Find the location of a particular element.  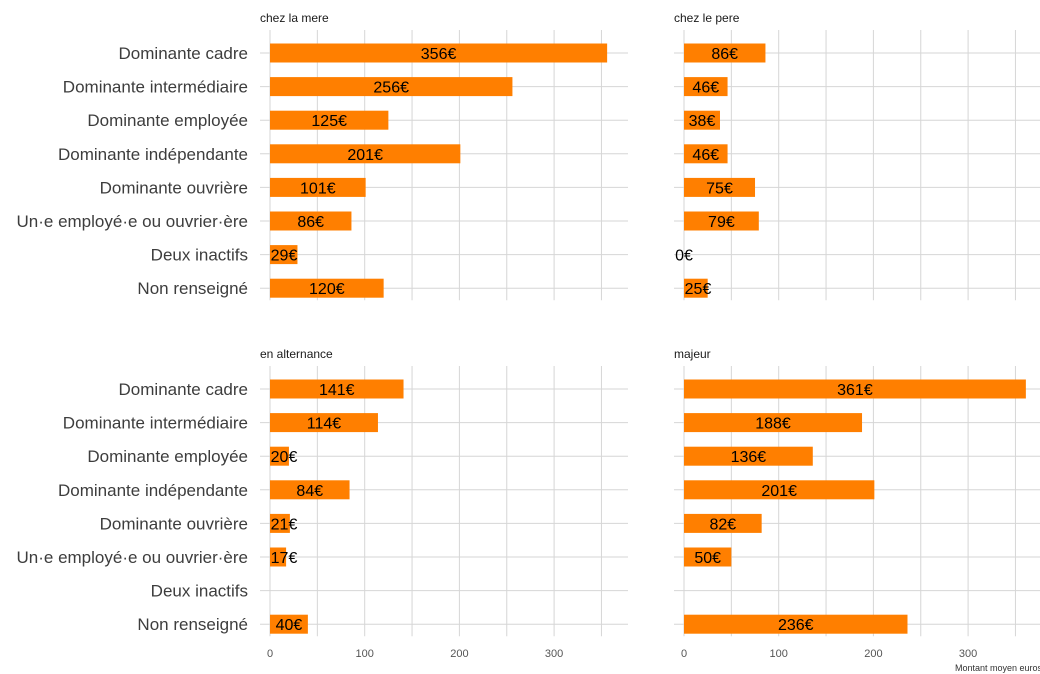

data-label-en-alternance-0: 141€ is located at coordinates (337, 390).